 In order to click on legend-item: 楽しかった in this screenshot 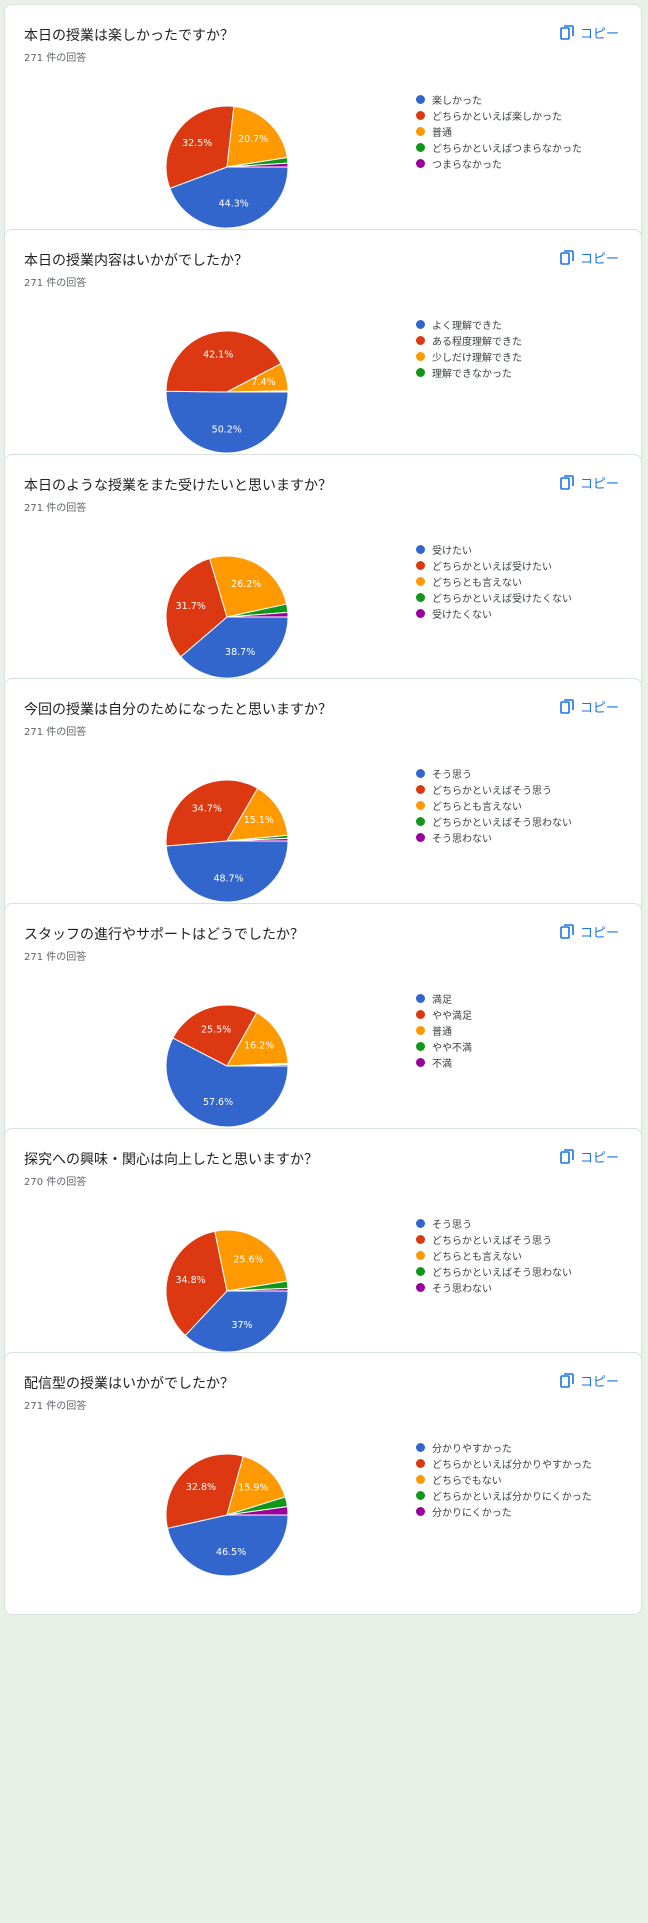, I will do `click(499, 99)`.